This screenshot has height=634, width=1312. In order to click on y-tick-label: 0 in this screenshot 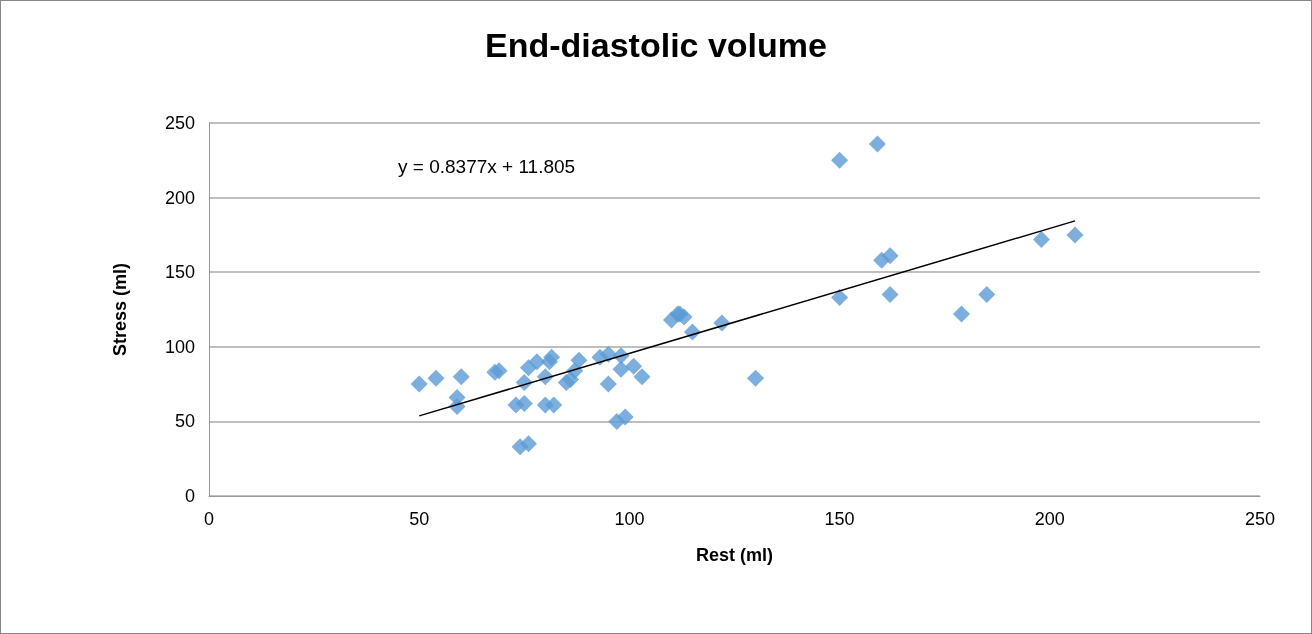, I will do `click(189, 496)`.